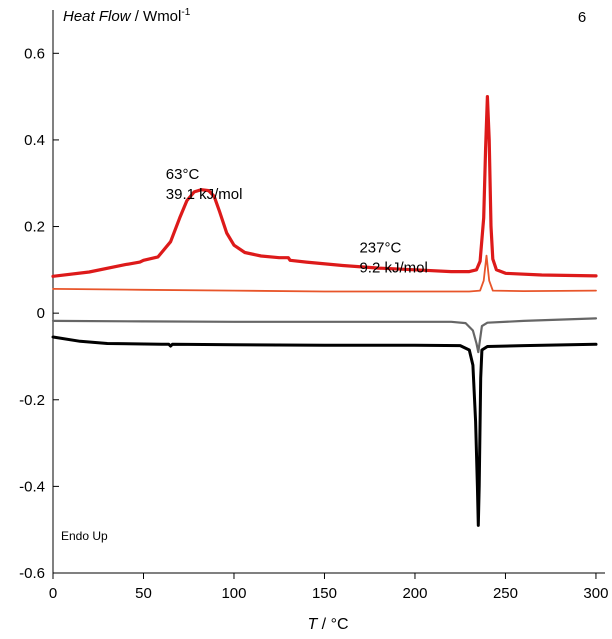 The image size is (612, 639). Describe the element at coordinates (84, 536) in the screenshot. I see `endo-up-note: Endo Up` at that location.